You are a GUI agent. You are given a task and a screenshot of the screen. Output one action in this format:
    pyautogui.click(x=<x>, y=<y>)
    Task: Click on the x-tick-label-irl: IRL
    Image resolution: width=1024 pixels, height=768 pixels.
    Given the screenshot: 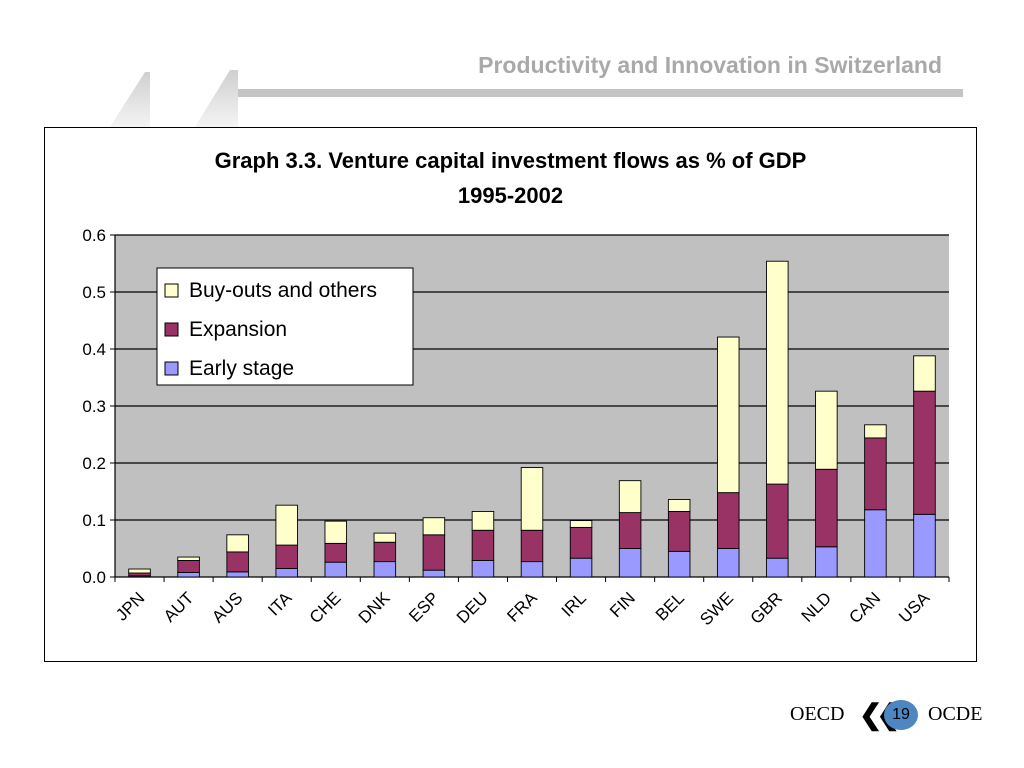 What is the action you would take?
    pyautogui.click(x=574, y=604)
    